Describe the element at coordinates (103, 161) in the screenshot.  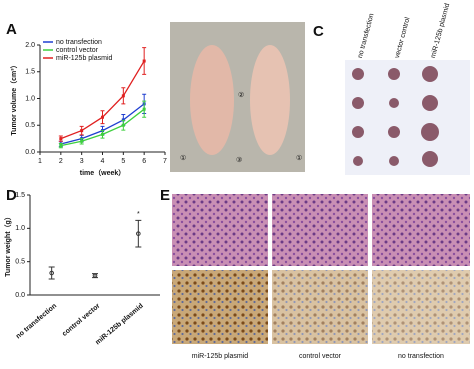
I see `x-tick-label: 4` at that location.